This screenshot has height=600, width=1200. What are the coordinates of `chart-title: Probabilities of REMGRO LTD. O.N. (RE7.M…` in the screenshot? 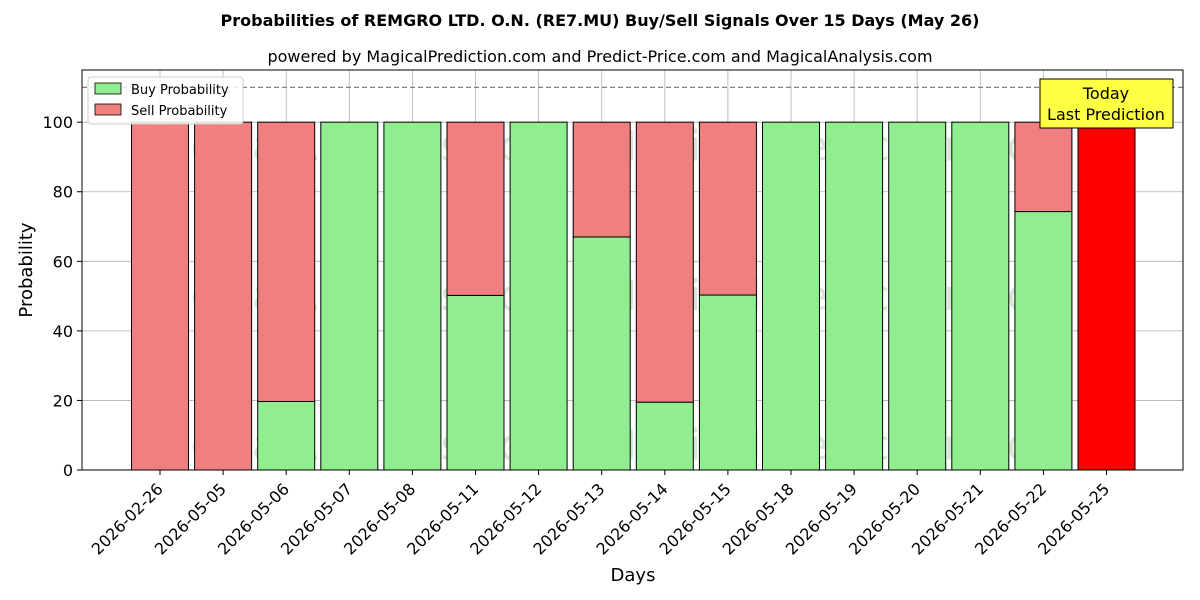 It's located at (600, 20).